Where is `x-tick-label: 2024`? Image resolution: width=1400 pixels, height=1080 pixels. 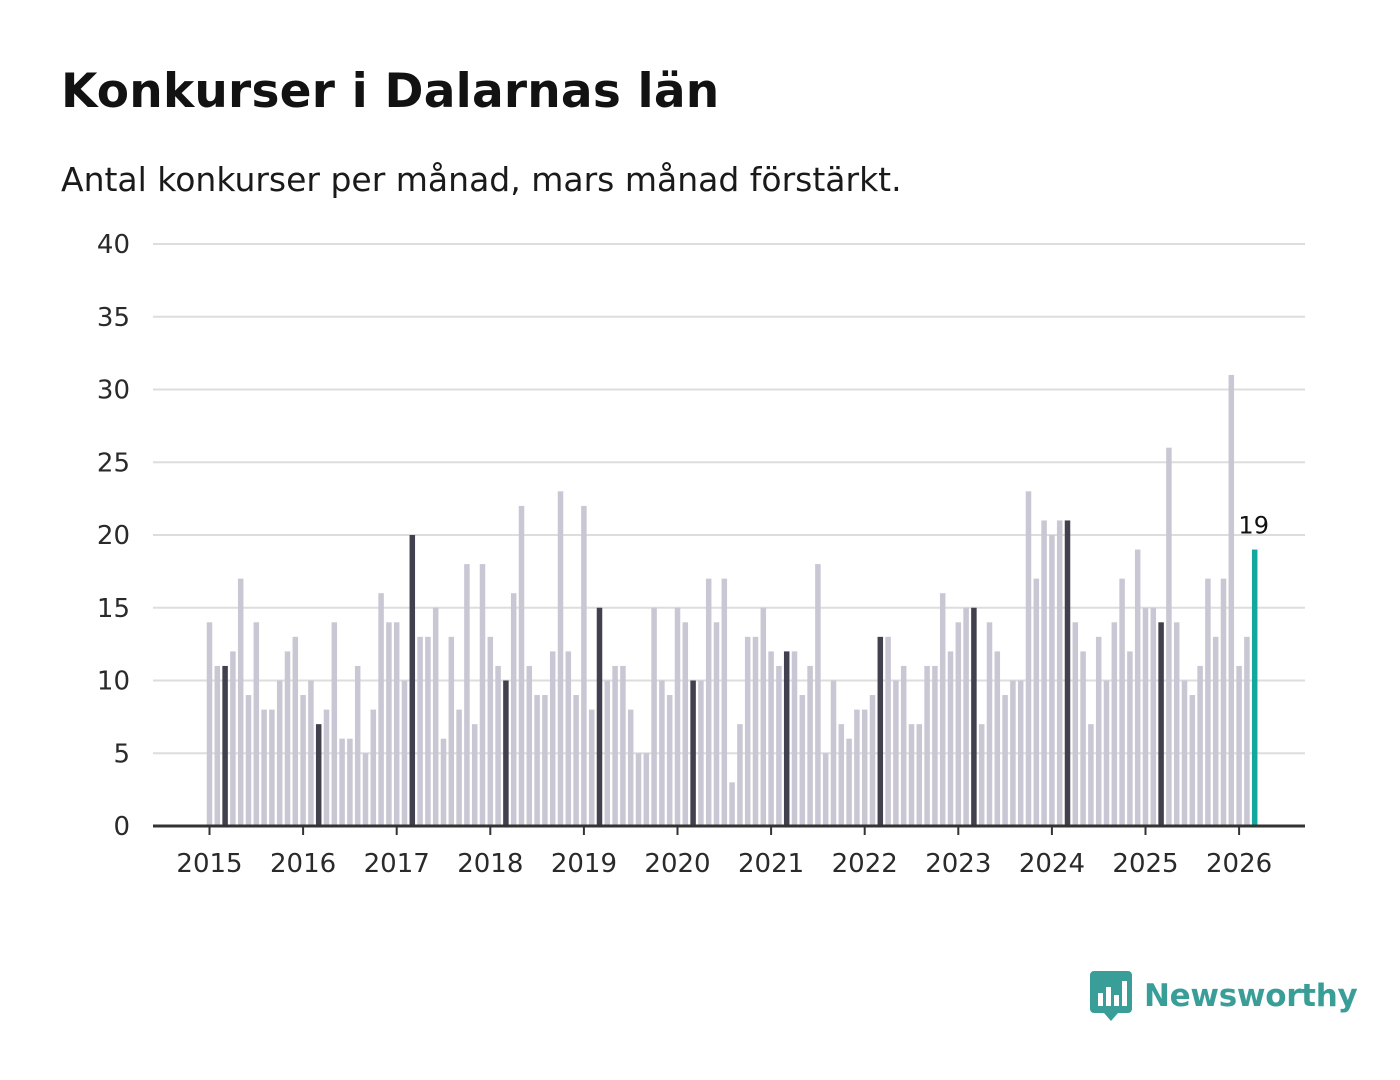
x-tick-label: 2024 is located at coordinates (1052, 864).